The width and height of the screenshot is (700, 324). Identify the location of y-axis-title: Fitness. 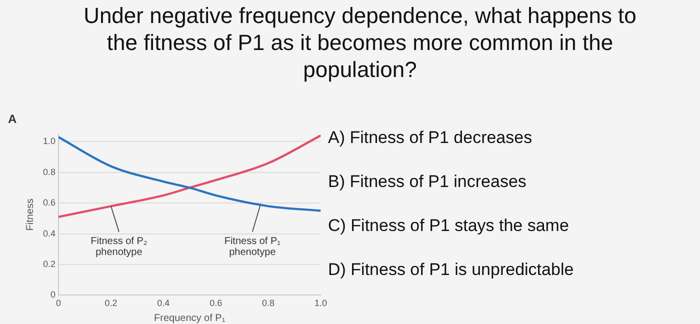
(30, 214).